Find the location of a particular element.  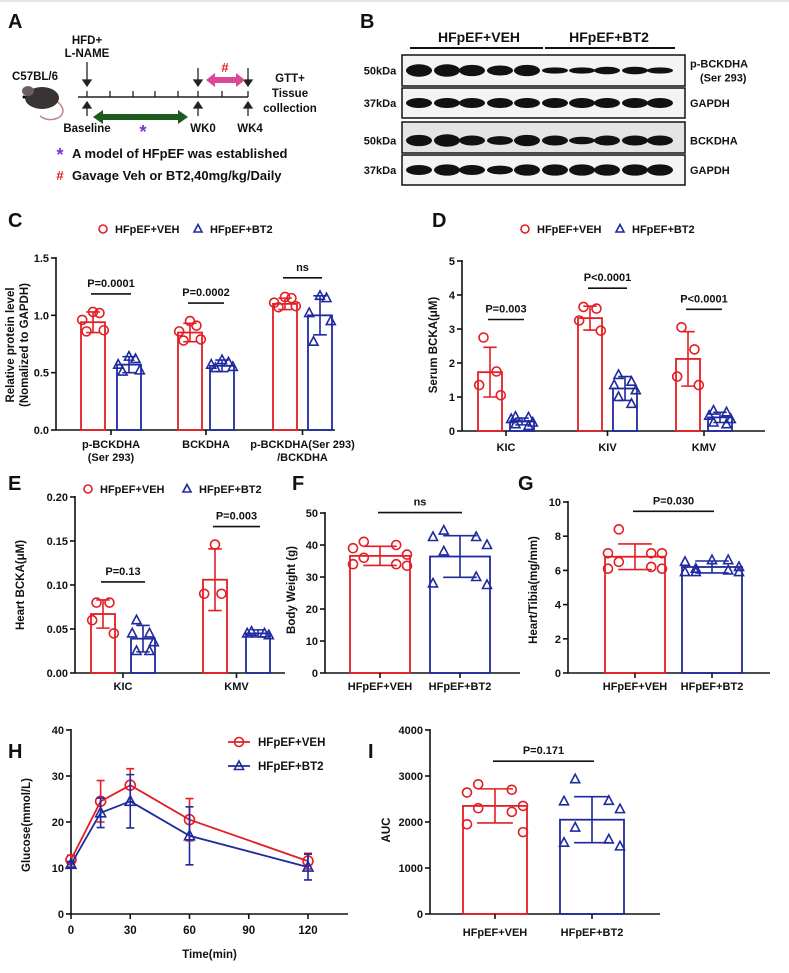

blot-group-veh: HFpEF+VEH is located at coordinates (479, 37).